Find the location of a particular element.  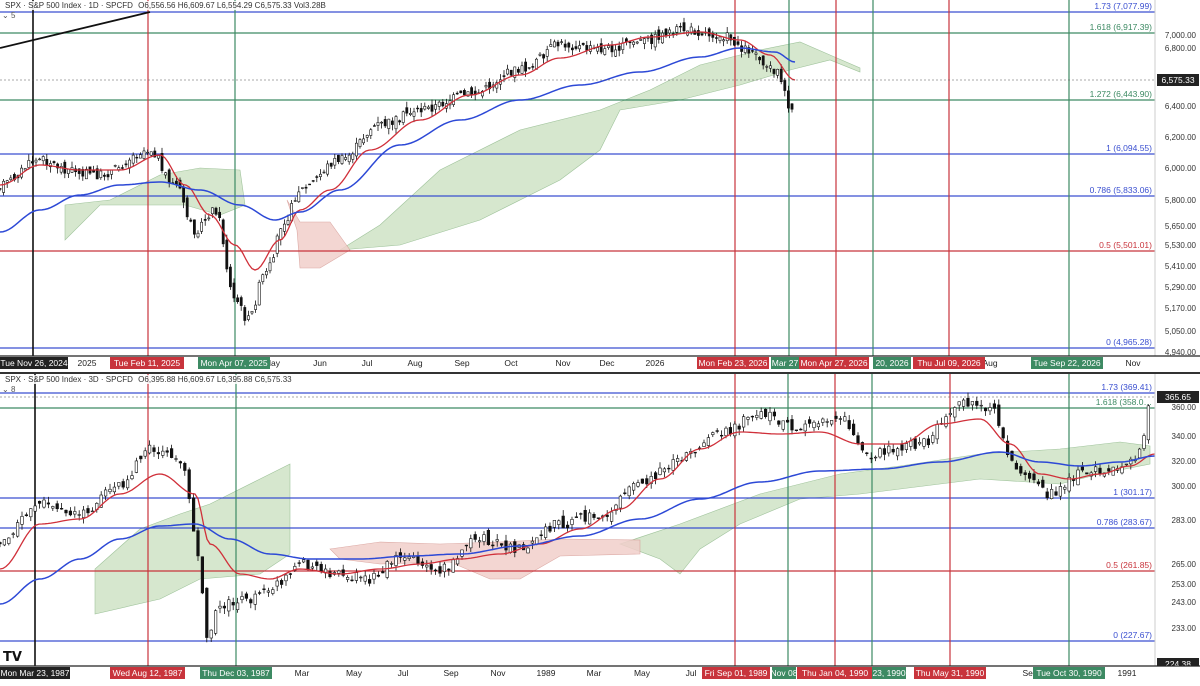

price-tick-label: 4,940.00 is located at coordinates (1181, 352).